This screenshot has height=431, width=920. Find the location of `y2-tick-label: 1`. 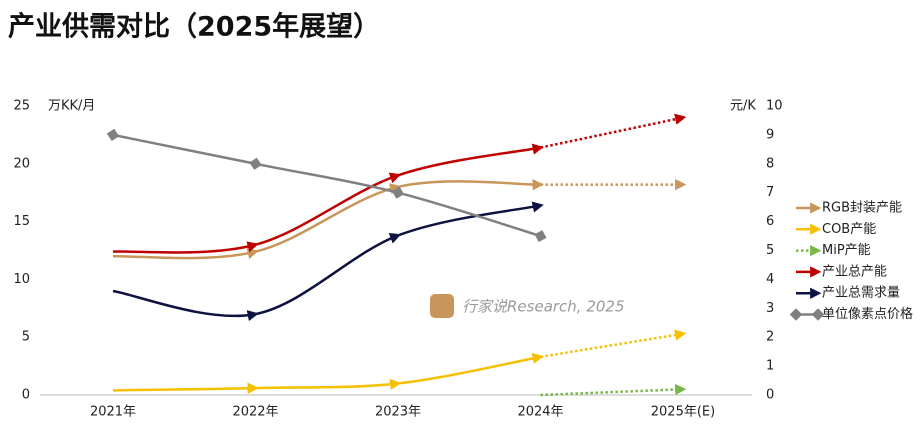

y2-tick-label: 1 is located at coordinates (770, 366).